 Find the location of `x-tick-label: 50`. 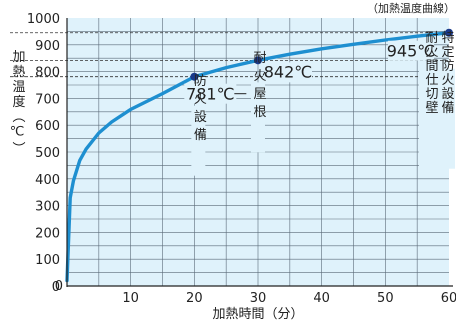

x-tick-label: 50 is located at coordinates (385, 298).